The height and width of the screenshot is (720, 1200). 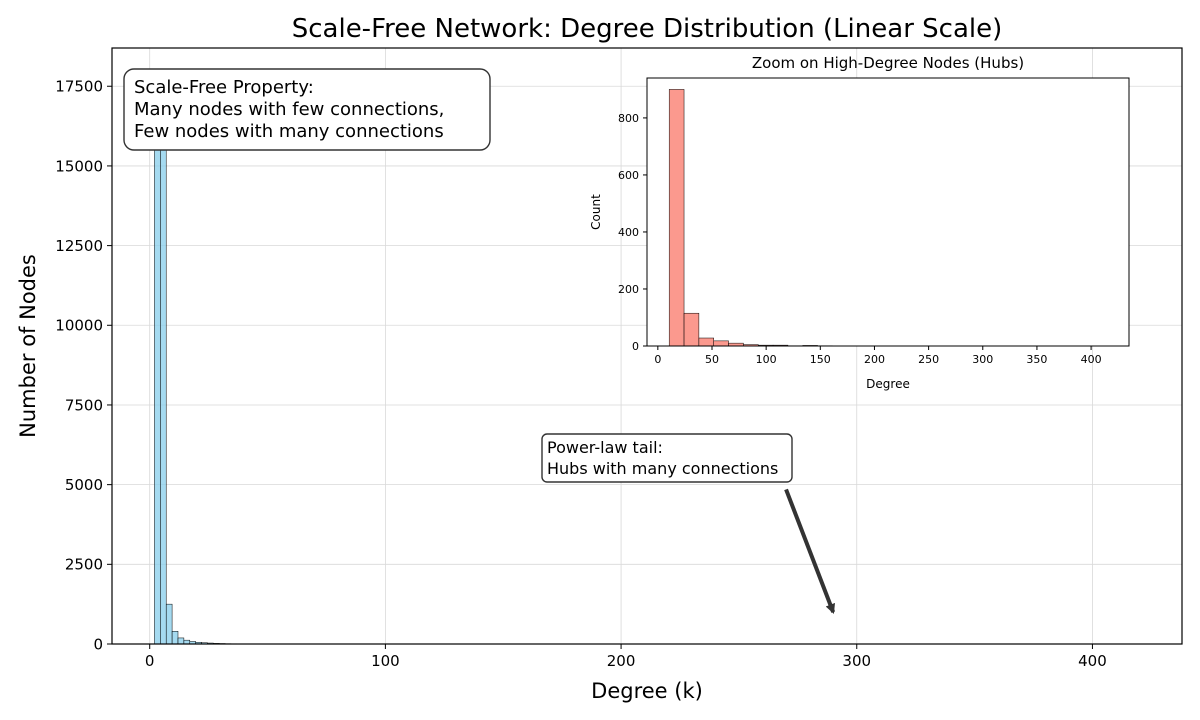 What do you see at coordinates (810, 551) in the screenshot?
I see `annotation-arrow` at bounding box center [810, 551].